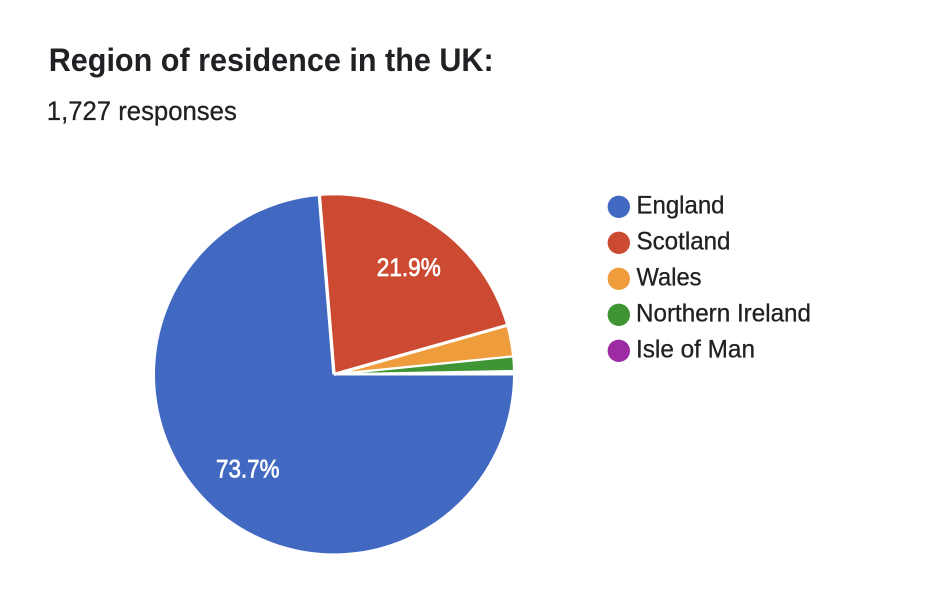  Describe the element at coordinates (409, 268) in the screenshot. I see `svg-text: 21.9%` at that location.